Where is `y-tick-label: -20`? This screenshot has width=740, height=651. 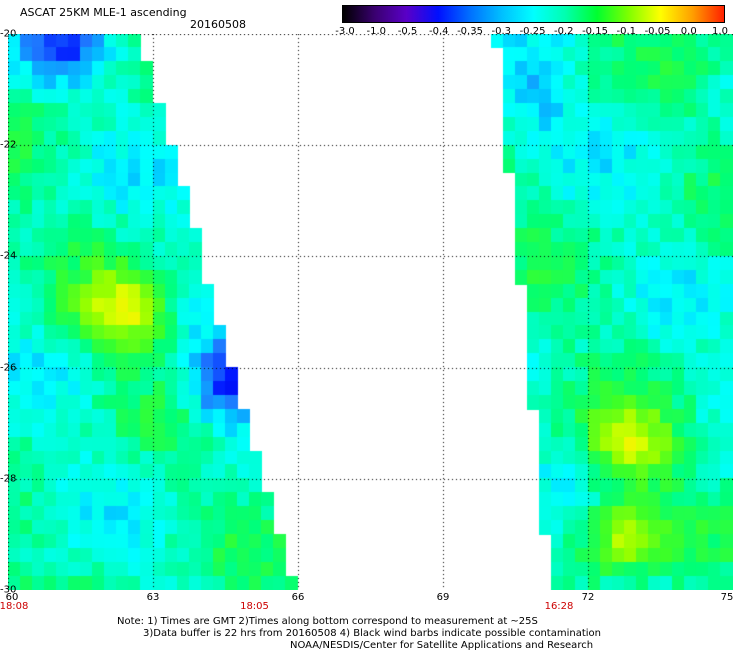 y-tick-label: -20 is located at coordinates (8, 34).